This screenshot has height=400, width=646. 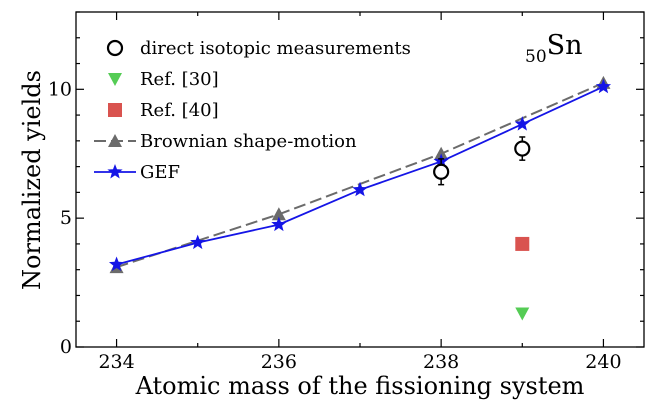 What do you see at coordinates (160, 172) in the screenshot?
I see `legend-label: GEF` at bounding box center [160, 172].